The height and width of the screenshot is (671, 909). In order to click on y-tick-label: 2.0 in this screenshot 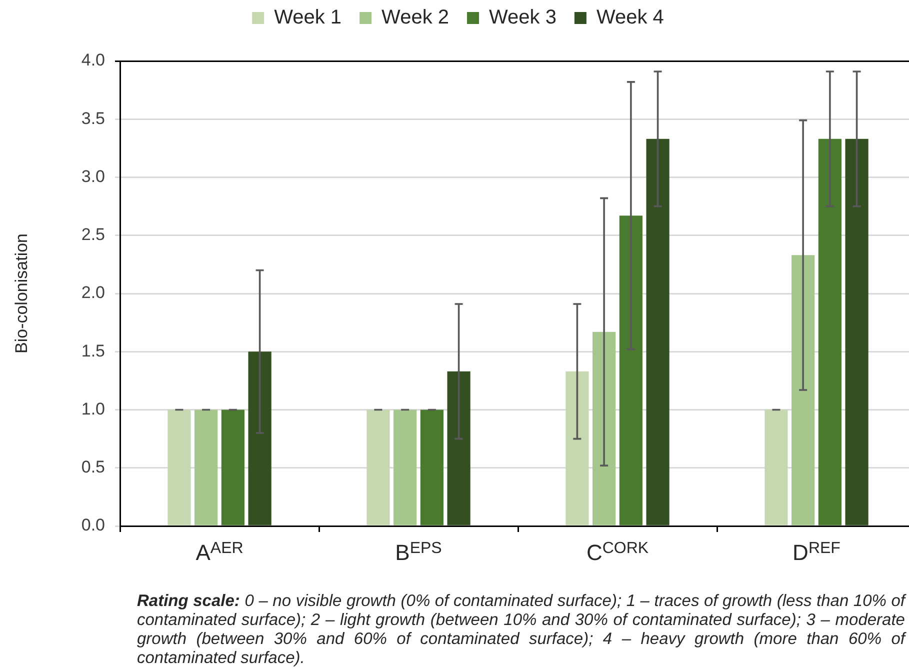, I will do `click(93, 292)`.